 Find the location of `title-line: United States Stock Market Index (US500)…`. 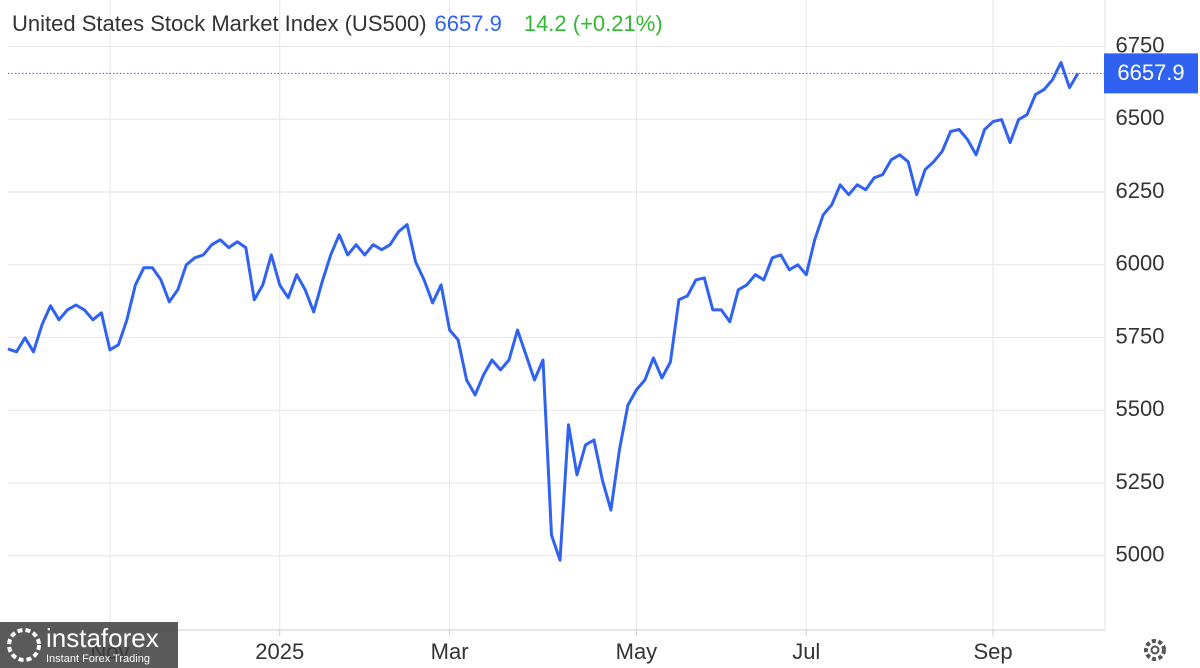

title-line: United States Stock Market Index (US500)… is located at coordinates (337, 23).